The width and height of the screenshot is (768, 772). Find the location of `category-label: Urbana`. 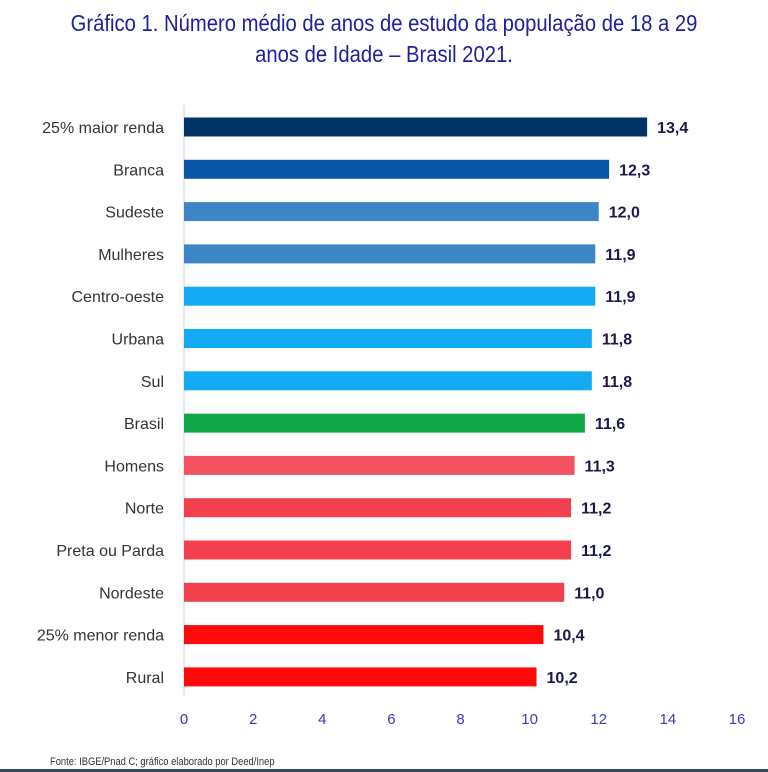

category-label: Urbana is located at coordinates (138, 340).